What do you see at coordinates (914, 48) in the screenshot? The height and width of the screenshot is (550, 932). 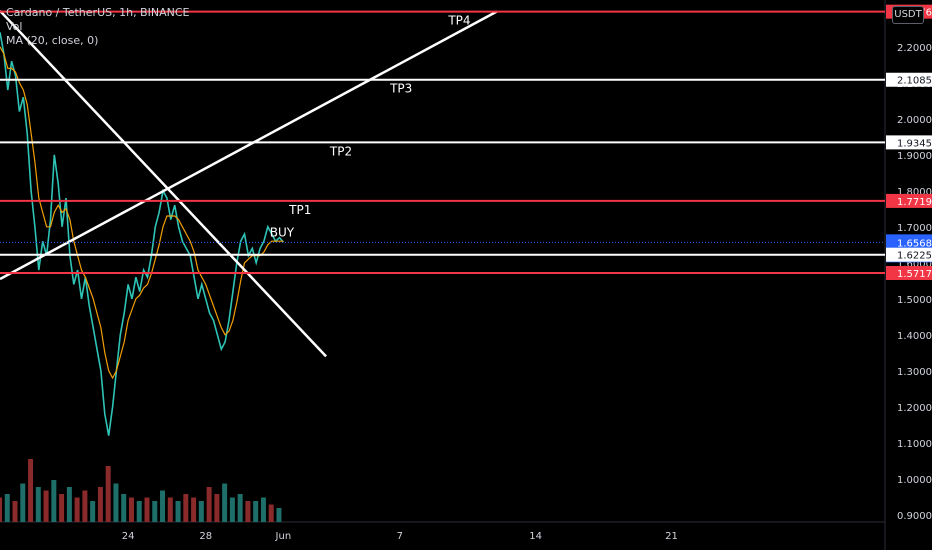 I see `price-tick-label: 2.2000` at bounding box center [914, 48].